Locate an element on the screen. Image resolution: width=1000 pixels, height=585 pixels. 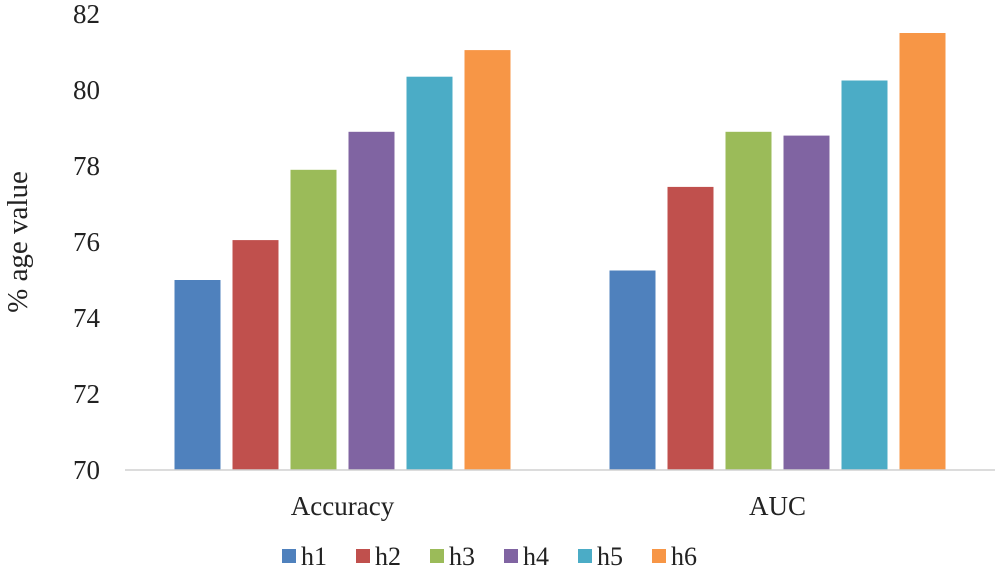
legend: h1 h2 h3 h4 h5 h6 is located at coordinates (489, 556).